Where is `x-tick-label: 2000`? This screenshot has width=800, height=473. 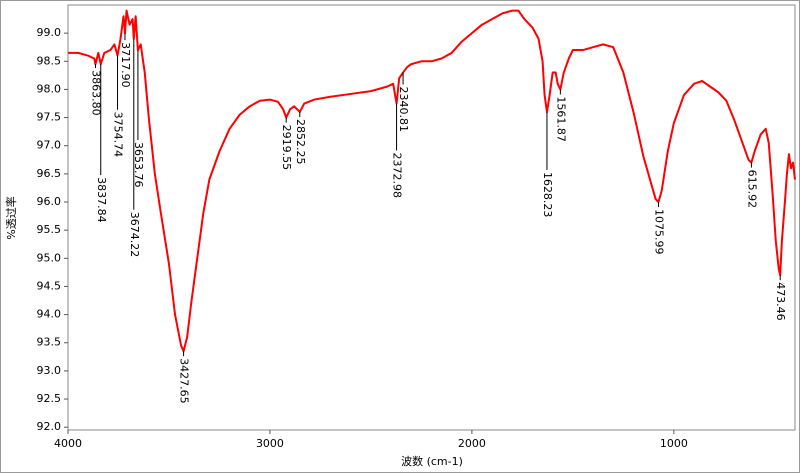 x-tick-label: 2000 is located at coordinates (472, 443).